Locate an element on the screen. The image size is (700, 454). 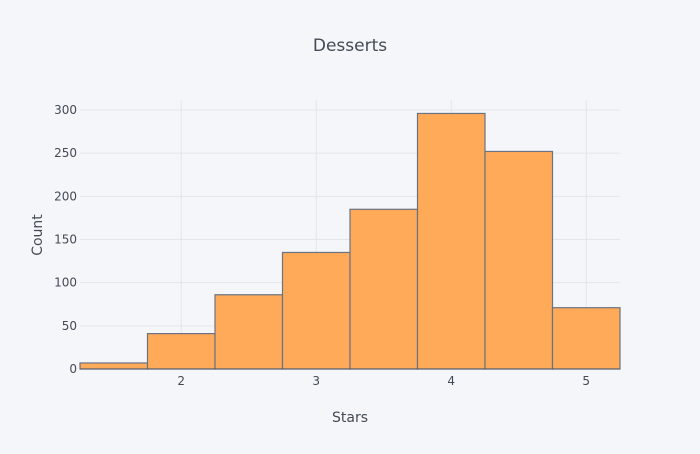
y-tick-label: 0 is located at coordinates (73, 369).